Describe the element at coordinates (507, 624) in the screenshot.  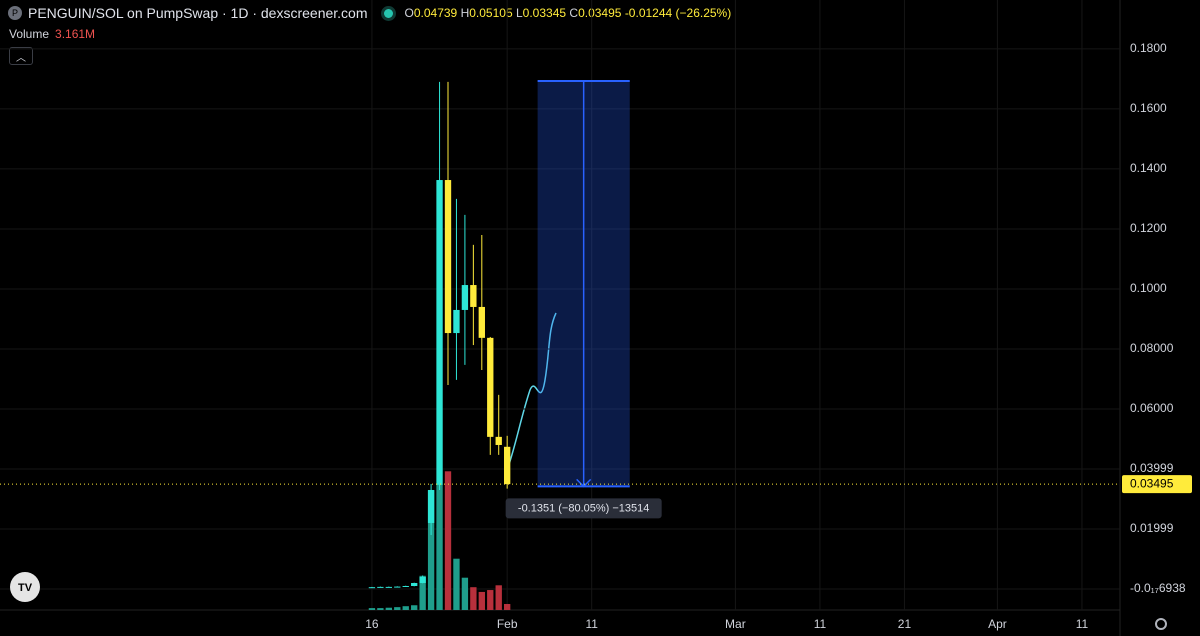
I see `x-tick-label: Feb` at that location.